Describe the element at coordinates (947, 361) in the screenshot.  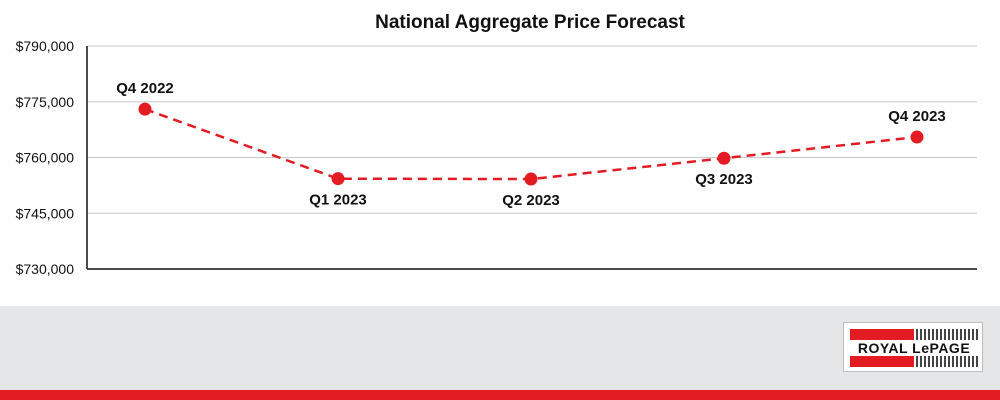
I see `logo-stripes-bottom` at that location.